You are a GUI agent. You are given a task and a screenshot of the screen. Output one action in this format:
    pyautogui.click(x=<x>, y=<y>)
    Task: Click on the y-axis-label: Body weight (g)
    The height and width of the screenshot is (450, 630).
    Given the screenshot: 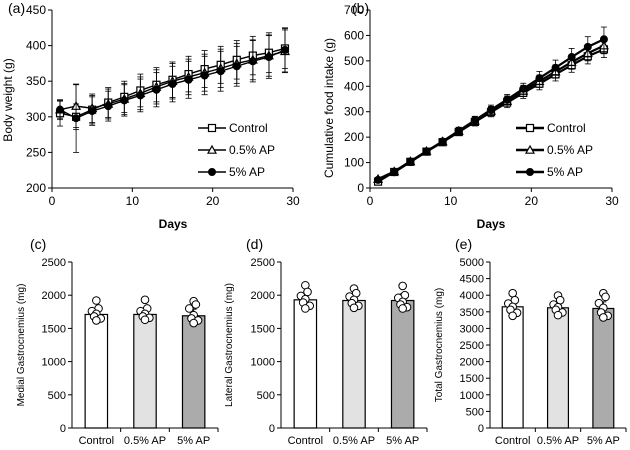 What is the action you would take?
    pyautogui.click(x=8, y=99)
    